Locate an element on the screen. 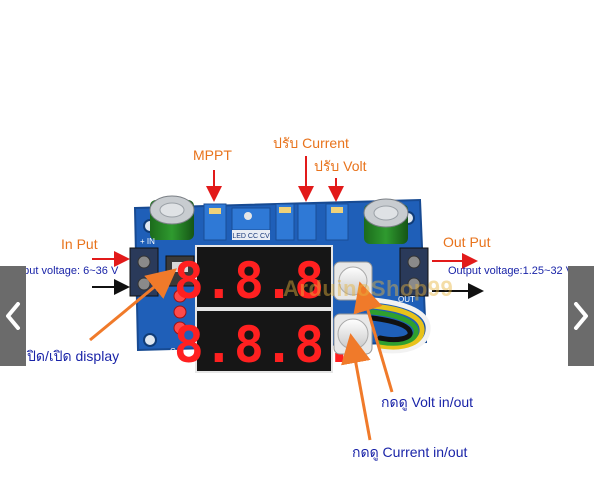 The height and width of the screenshot is (500, 594). input-terminal is located at coordinates (144, 272).